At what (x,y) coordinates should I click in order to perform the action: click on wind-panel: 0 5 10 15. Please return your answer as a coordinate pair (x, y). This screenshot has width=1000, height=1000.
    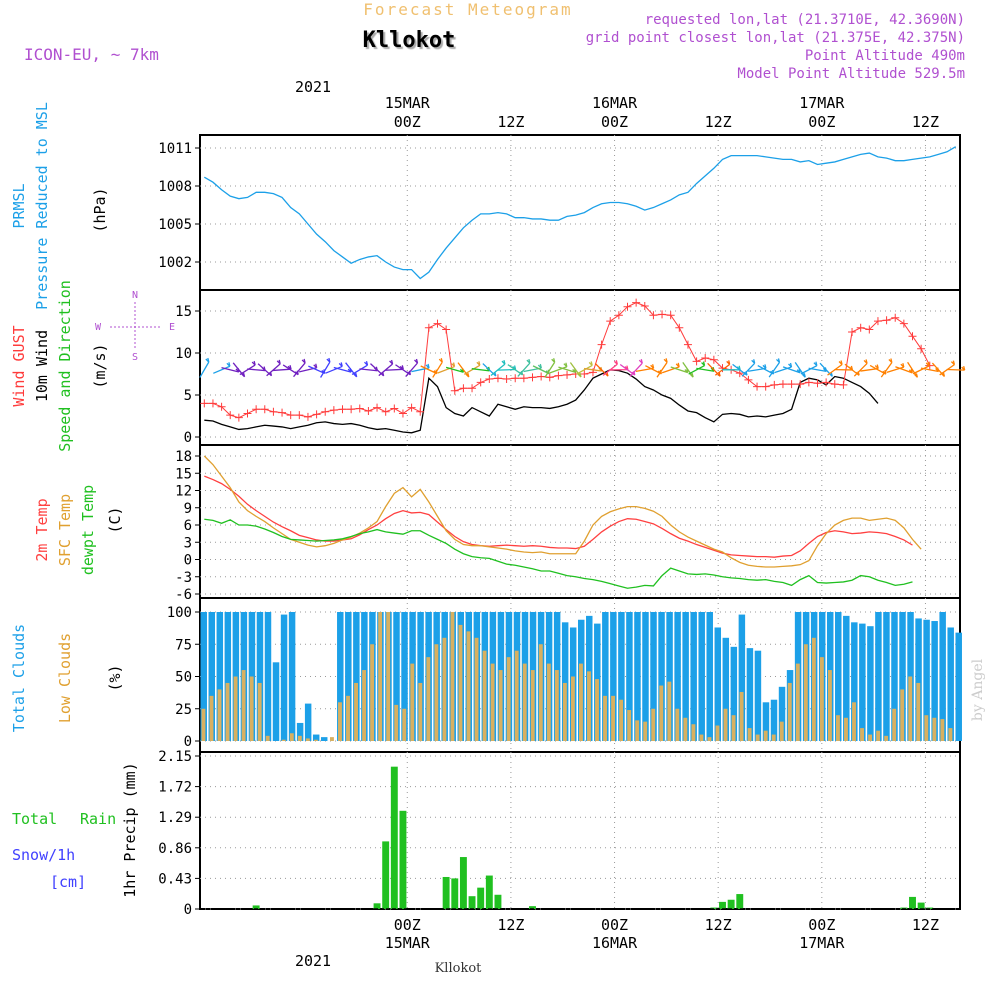
    Looking at the image, I should click on (570, 367).